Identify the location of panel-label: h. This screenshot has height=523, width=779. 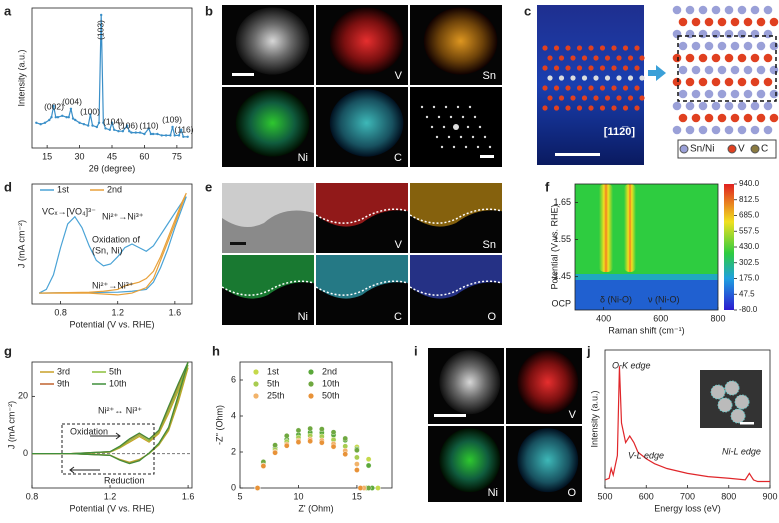
(216, 350).